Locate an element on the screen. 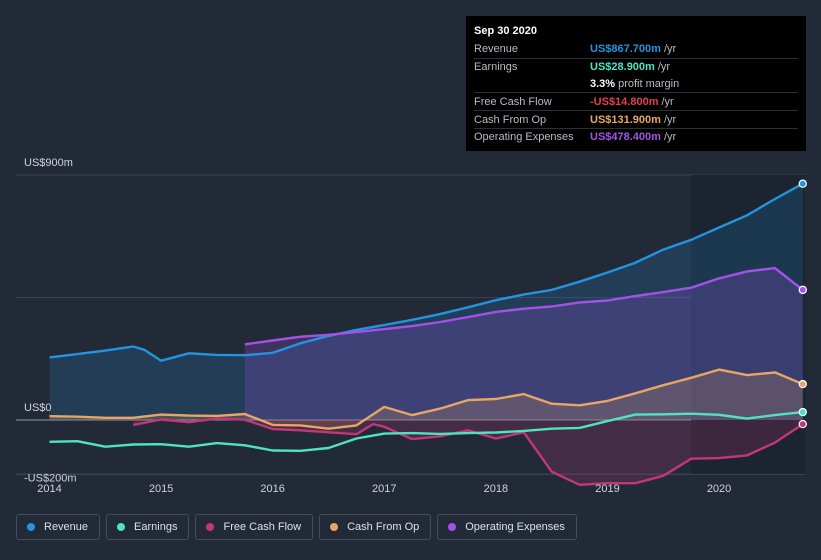  legend-item-operating-expenses: Operating Expenses is located at coordinates (507, 527).